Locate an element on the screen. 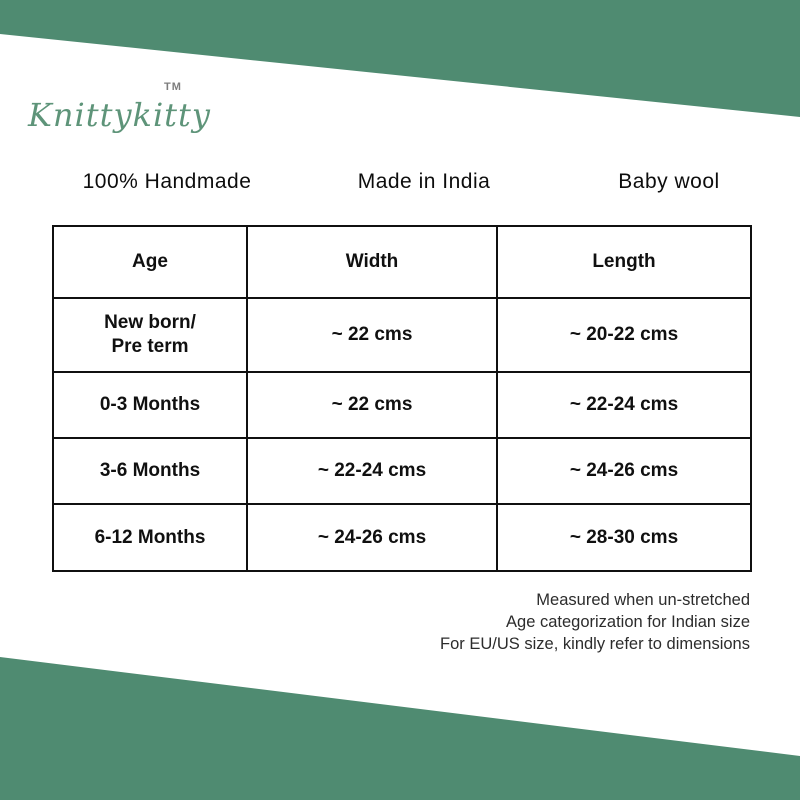  trademark-symbol: TM is located at coordinates (173, 87).